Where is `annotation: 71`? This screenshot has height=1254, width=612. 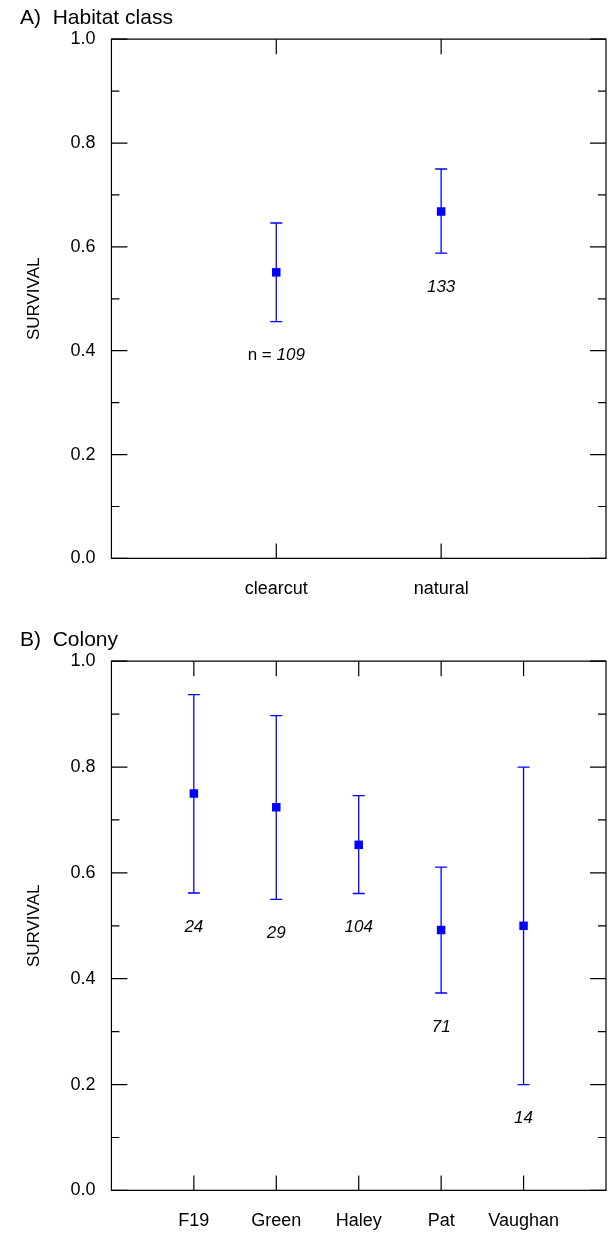
annotation: 71 is located at coordinates (441, 1026).